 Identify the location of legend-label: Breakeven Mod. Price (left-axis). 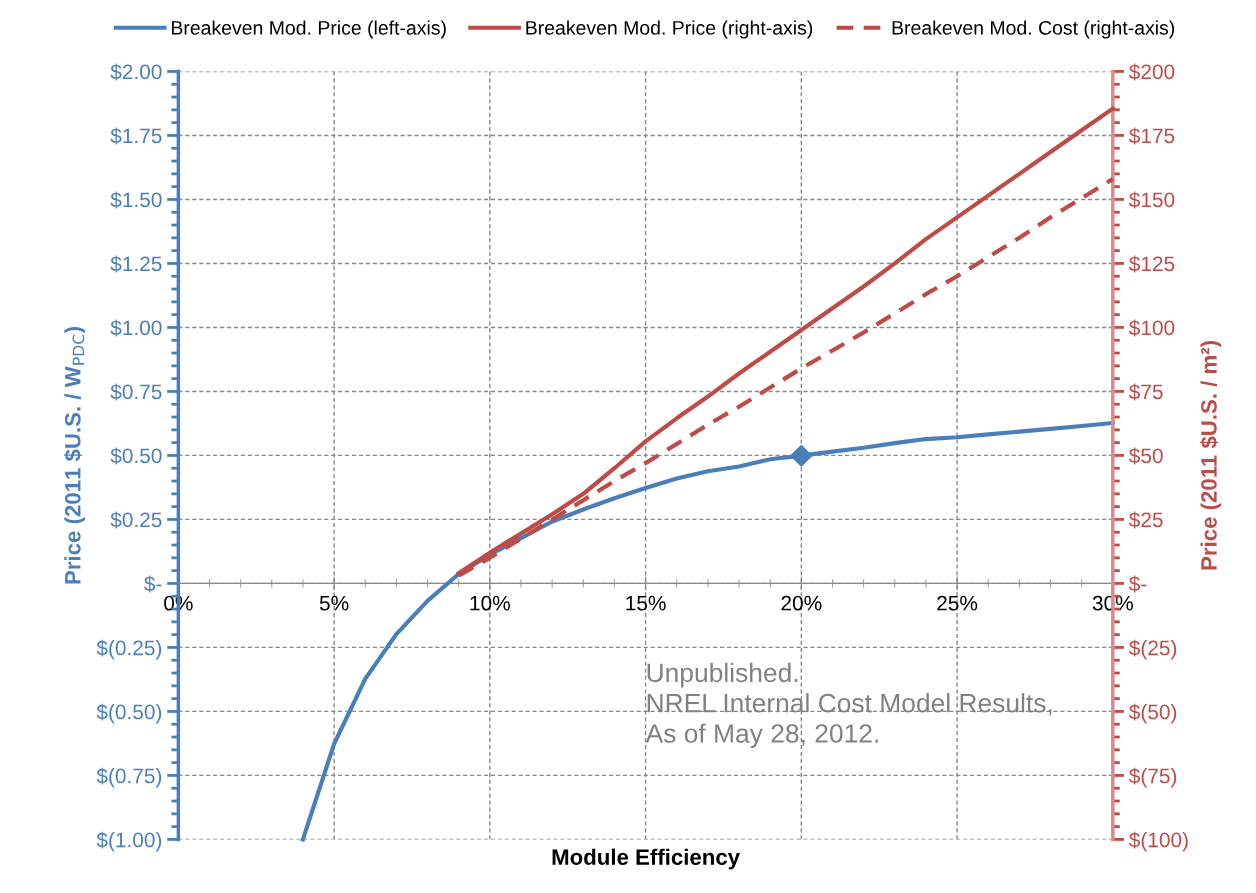
(308, 29).